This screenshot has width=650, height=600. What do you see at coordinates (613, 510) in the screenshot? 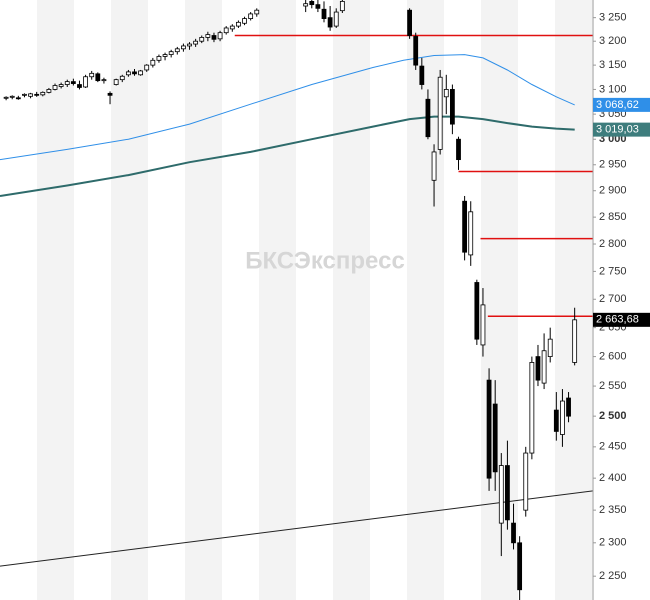
I see `y-tick-label: 2 350` at bounding box center [613, 510].